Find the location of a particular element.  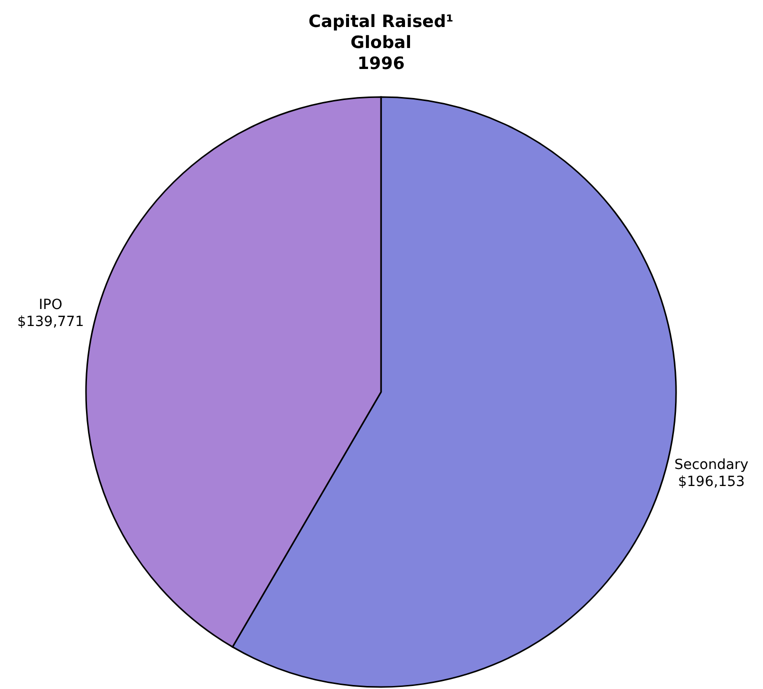

data-label: $196,153 is located at coordinates (711, 482).